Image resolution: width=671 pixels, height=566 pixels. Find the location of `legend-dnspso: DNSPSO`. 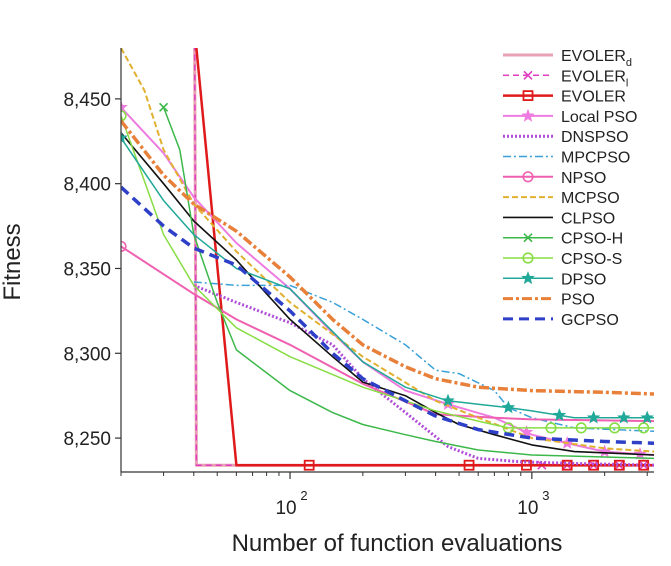

legend-dnspso: DNSPSO is located at coordinates (566, 137).